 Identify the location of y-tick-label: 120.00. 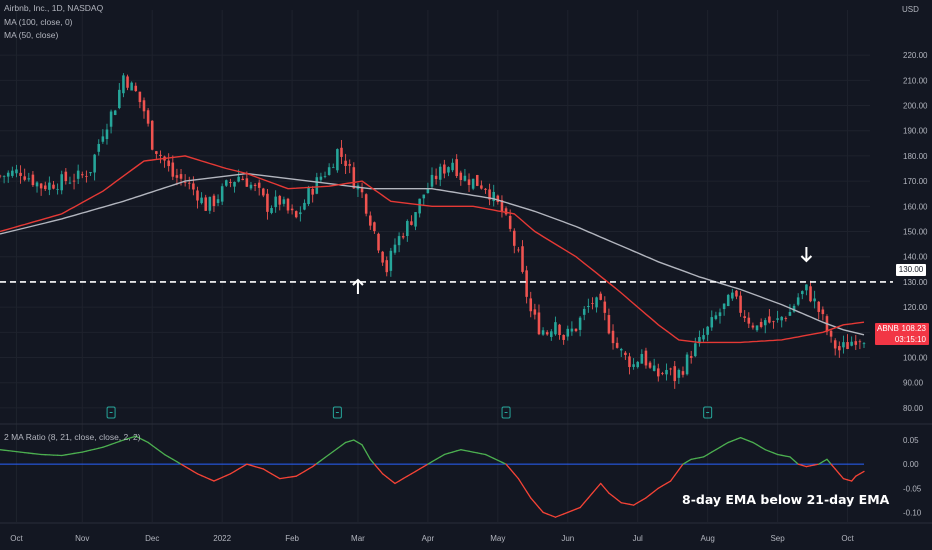
(915, 307).